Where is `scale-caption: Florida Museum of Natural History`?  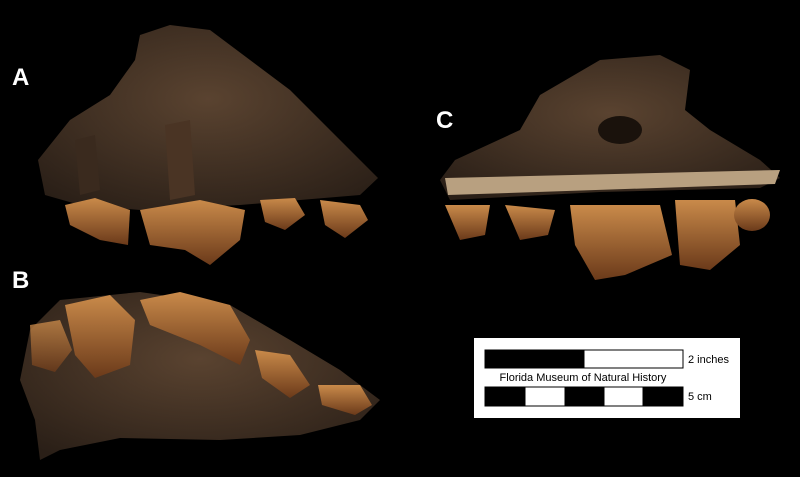 scale-caption: Florida Museum of Natural History is located at coordinates (583, 378).